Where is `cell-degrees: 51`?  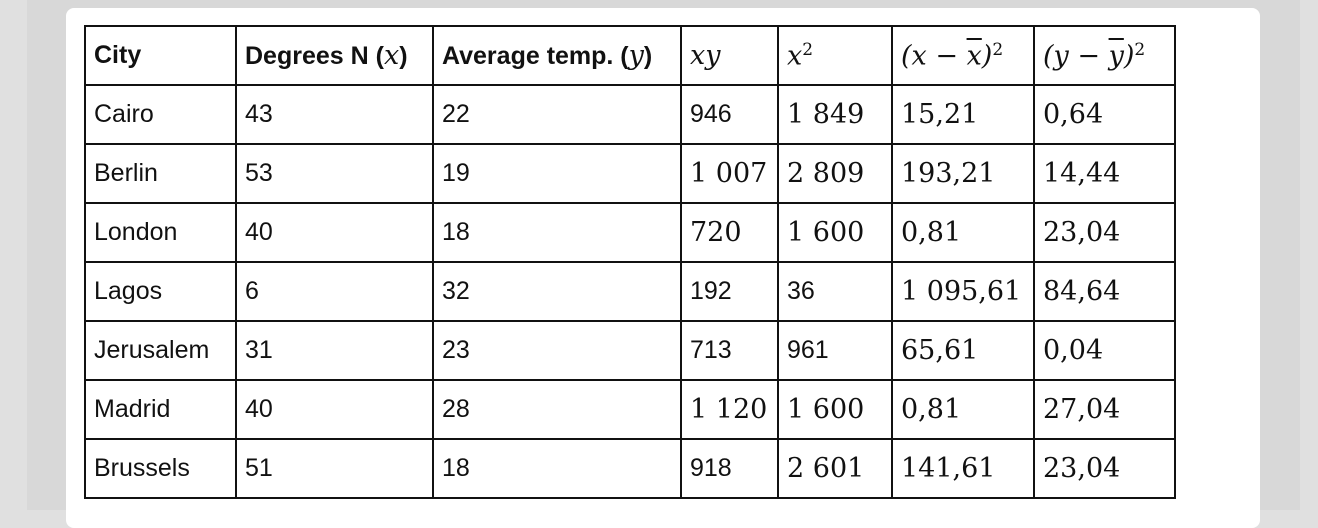
cell-degrees: 51 is located at coordinates (334, 468).